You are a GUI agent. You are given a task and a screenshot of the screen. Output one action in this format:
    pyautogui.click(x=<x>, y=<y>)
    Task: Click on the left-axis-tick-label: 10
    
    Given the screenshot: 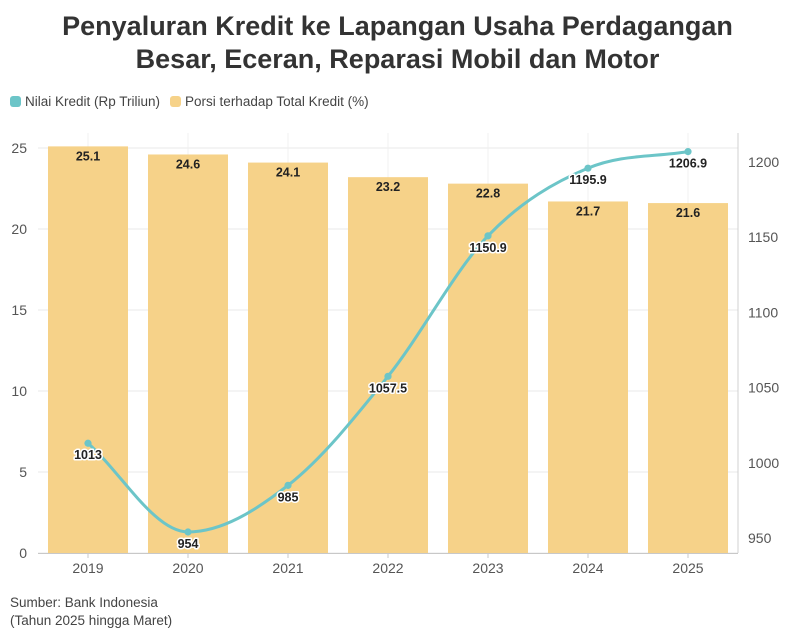 What is the action you would take?
    pyautogui.click(x=19, y=391)
    